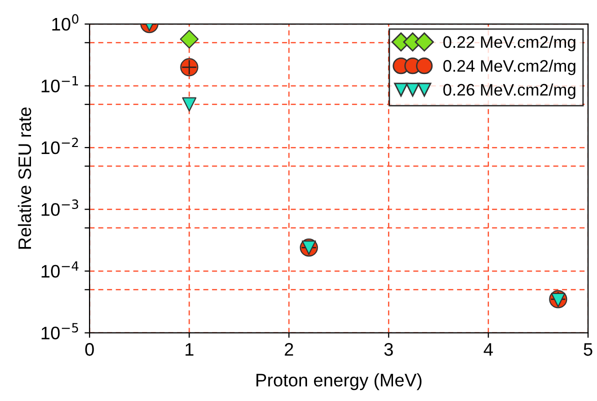 Image resolution: width=597 pixels, height=401 pixels. I want to click on x-tick-label: 5, so click(588, 349).